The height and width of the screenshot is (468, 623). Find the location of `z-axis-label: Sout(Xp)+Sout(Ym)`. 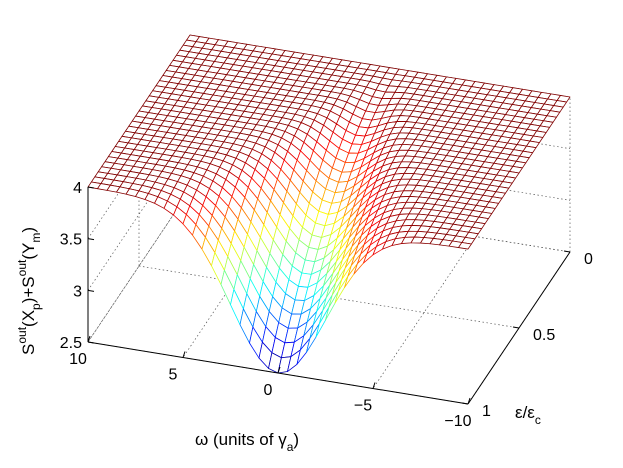

z-axis-label: Sout(Xp)+Sout(Ym) is located at coordinates (29, 291).